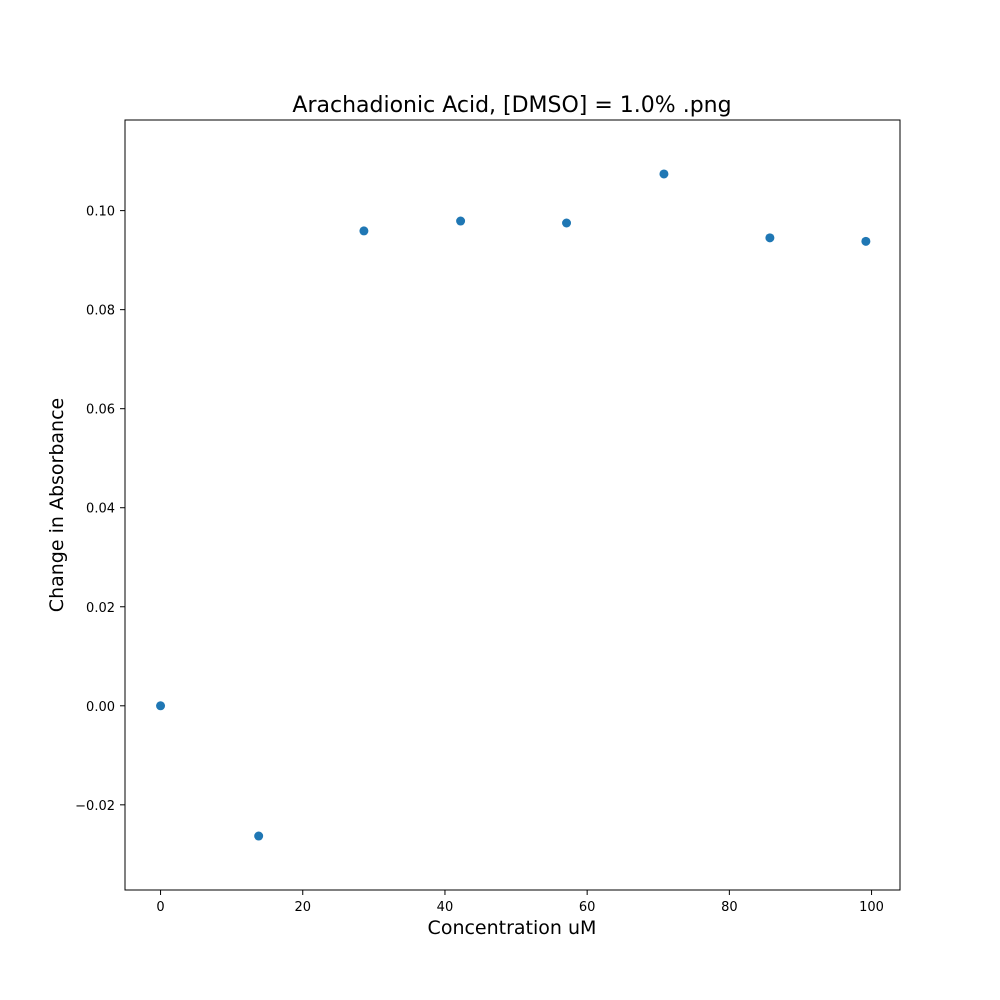  What do you see at coordinates (95, 806) in the screenshot?
I see `y-tick-label: −0.02` at bounding box center [95, 806].